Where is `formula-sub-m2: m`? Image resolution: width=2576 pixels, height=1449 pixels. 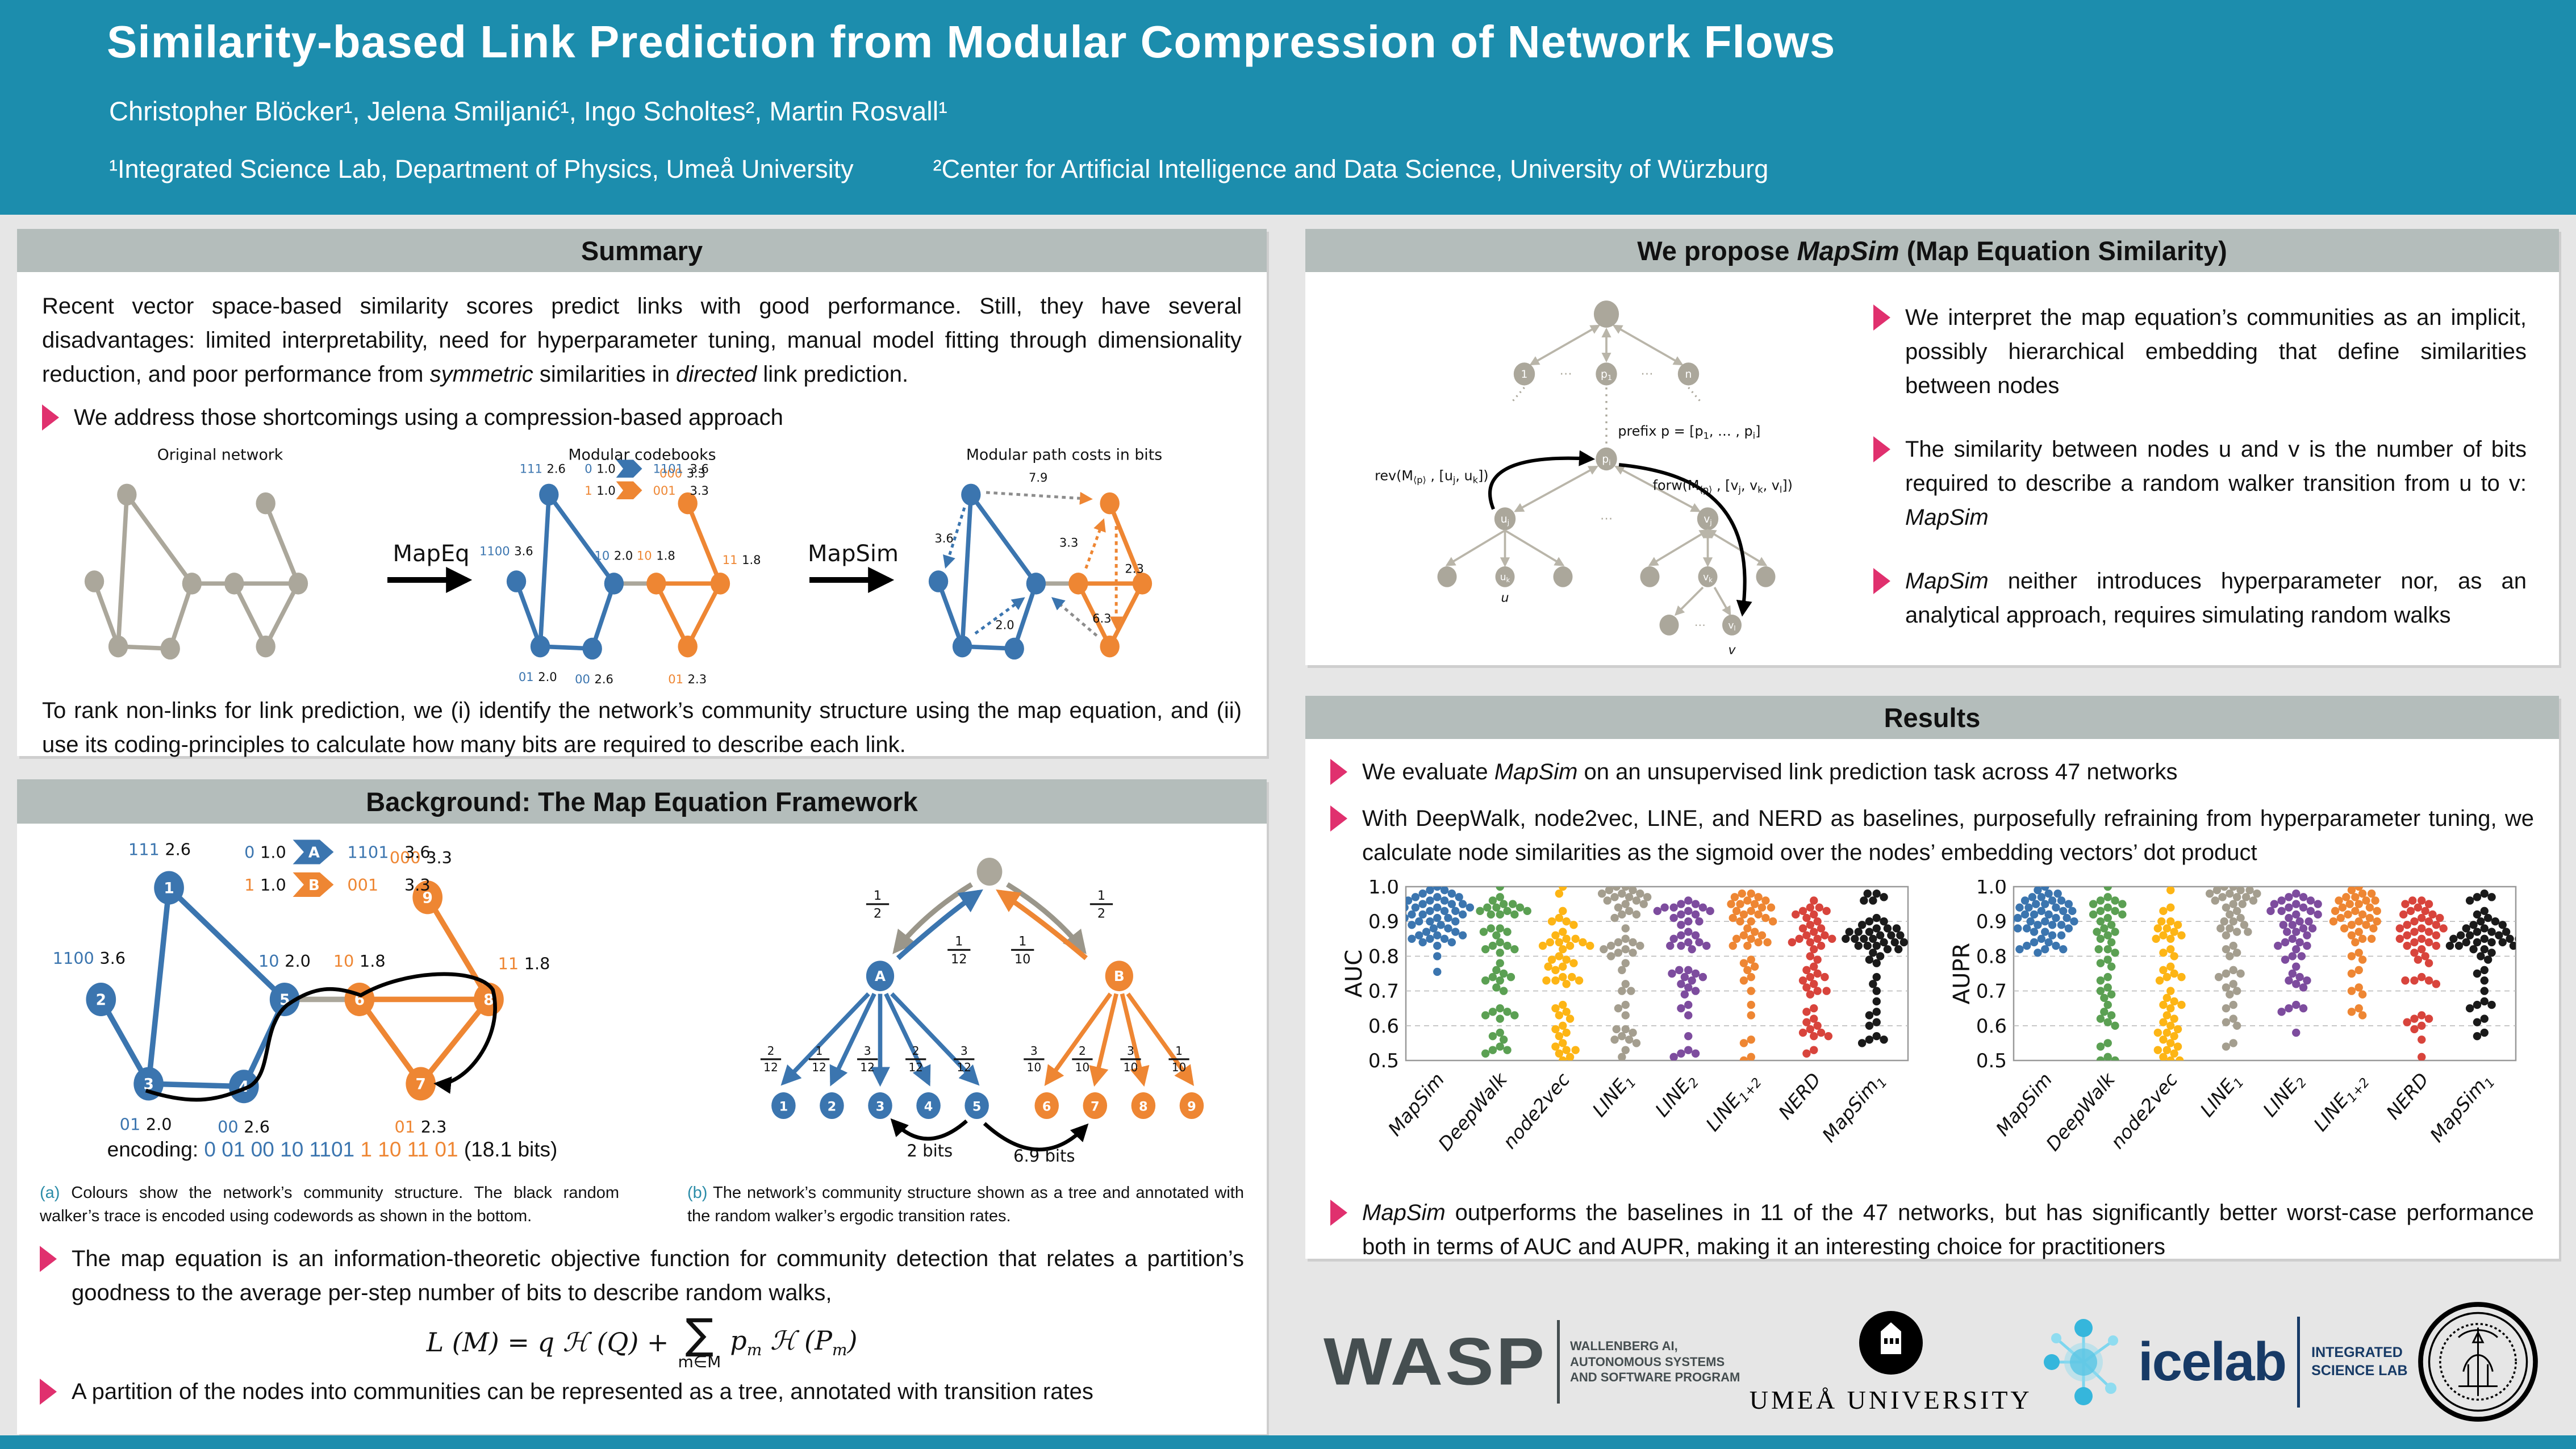
formula-sub-m2: m is located at coordinates (839, 1351).